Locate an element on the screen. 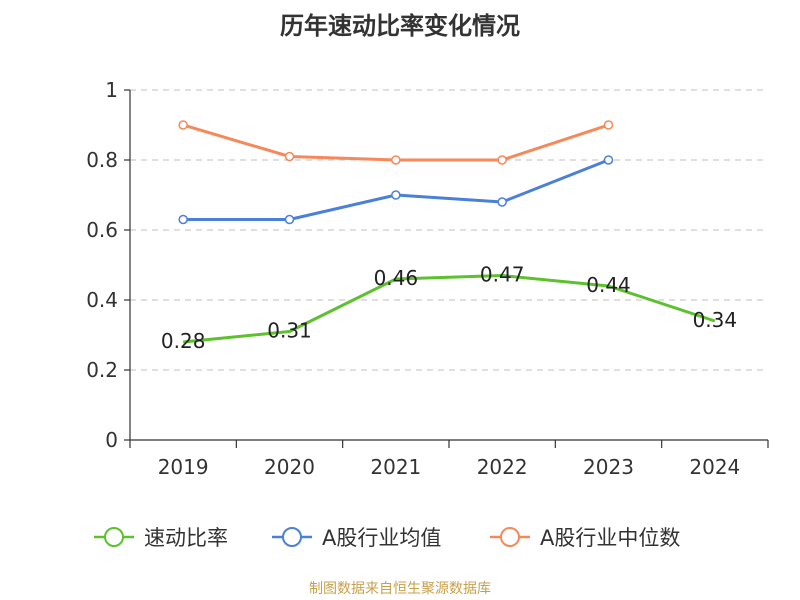  legend-item-quick-ratio: 速动比率 is located at coordinates (160, 537).